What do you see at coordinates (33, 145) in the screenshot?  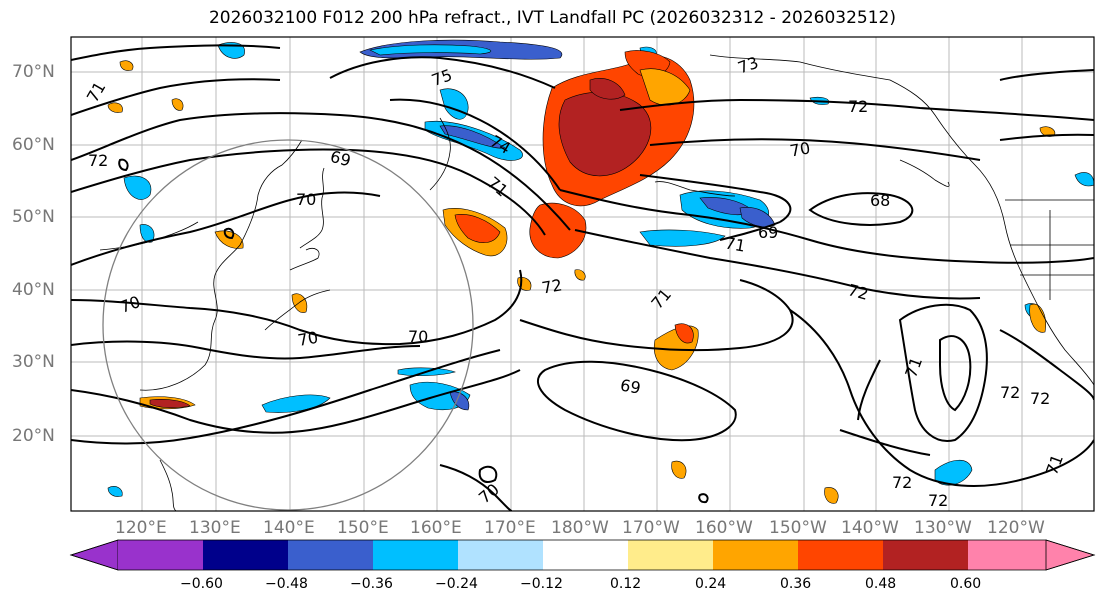 I see `lat-label: 60°N` at bounding box center [33, 145].